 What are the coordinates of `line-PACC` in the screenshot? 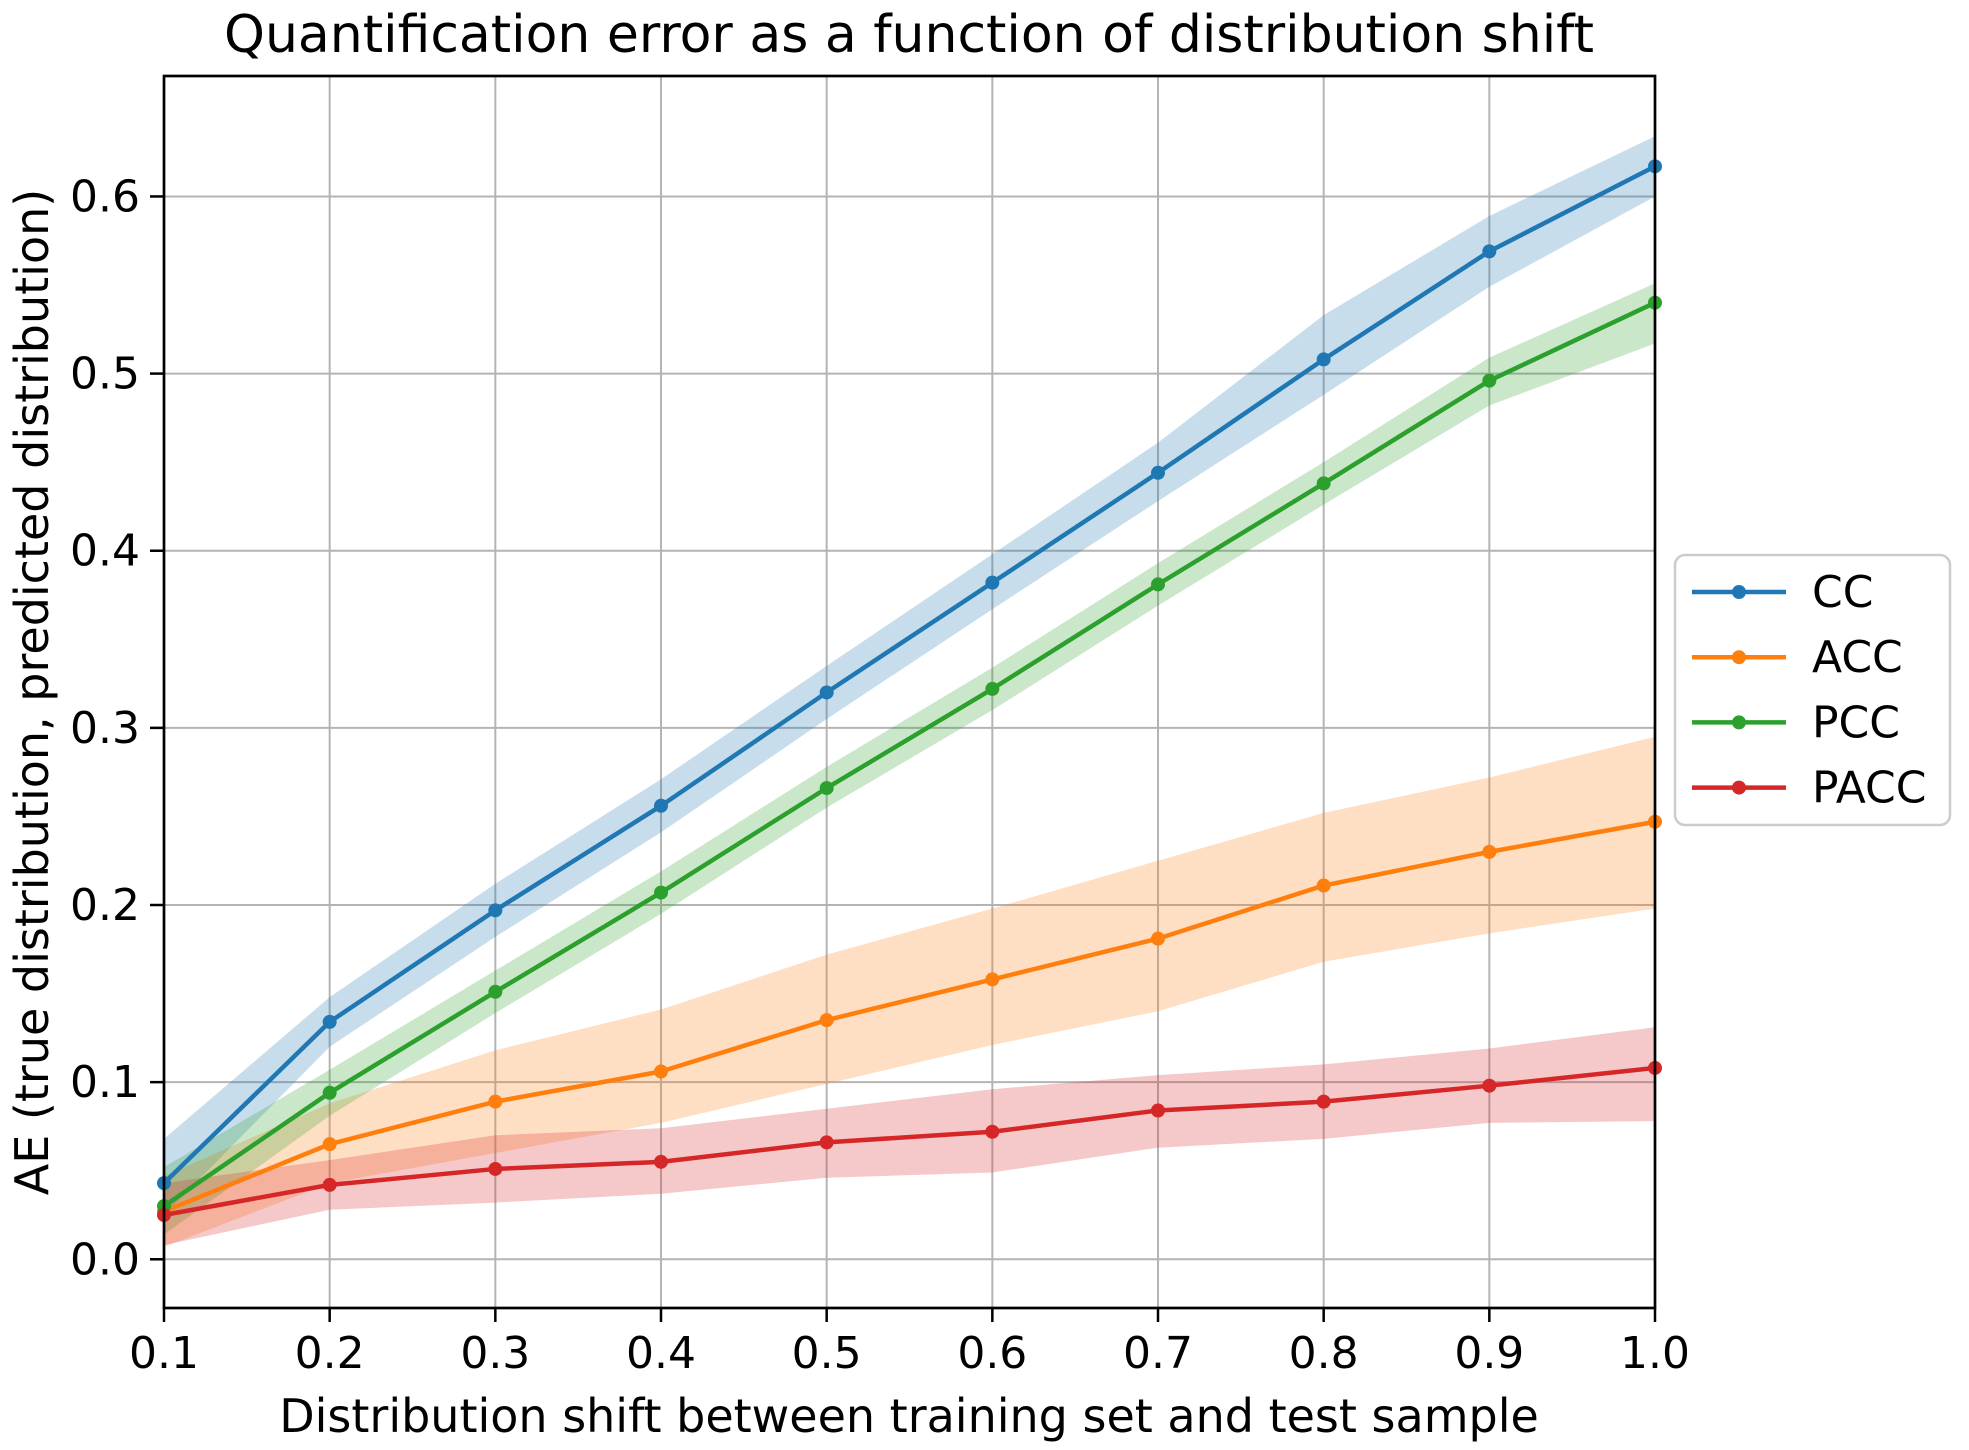 It's located at (909, 1141).